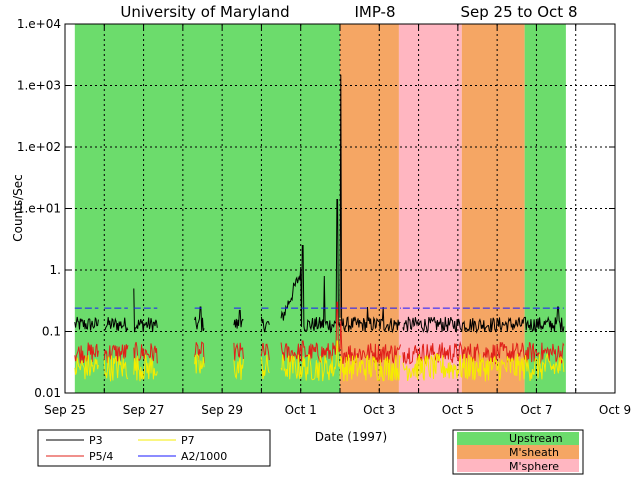 The height and width of the screenshot is (480, 640). I want to click on y-tick-label: 1.e+04, so click(39, 24).